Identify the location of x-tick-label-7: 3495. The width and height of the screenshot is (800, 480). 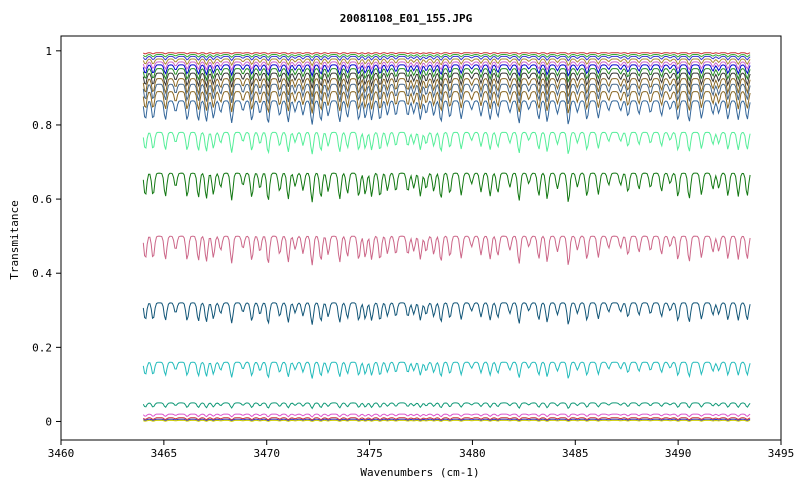
(781, 453).